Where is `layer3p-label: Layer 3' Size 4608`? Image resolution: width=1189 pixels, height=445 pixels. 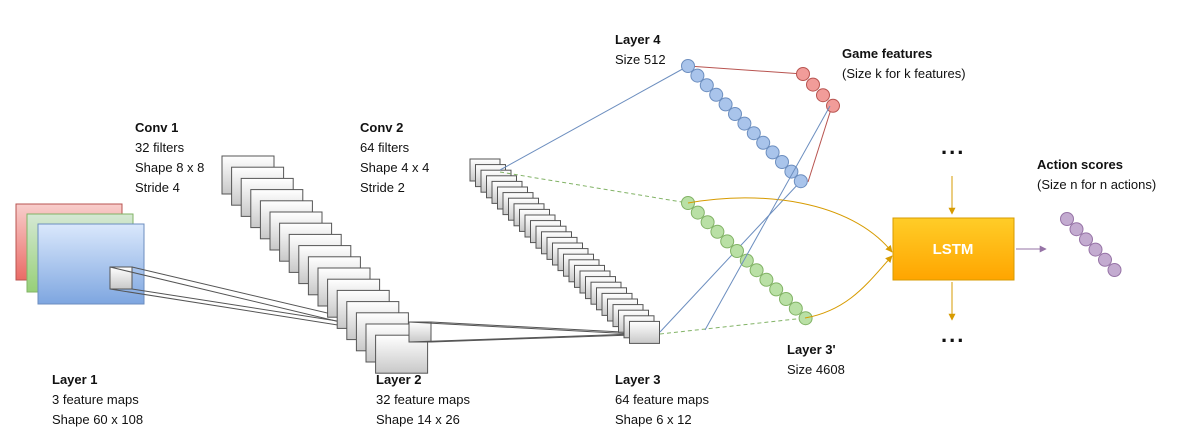 layer3p-label: Layer 3' Size 4608 is located at coordinates (816, 360).